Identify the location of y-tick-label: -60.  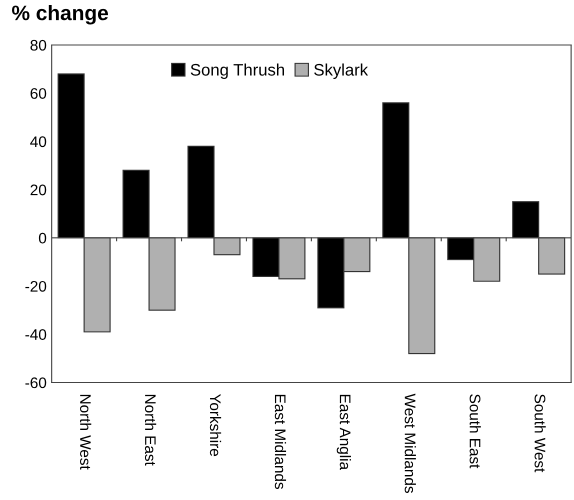
(35, 382).